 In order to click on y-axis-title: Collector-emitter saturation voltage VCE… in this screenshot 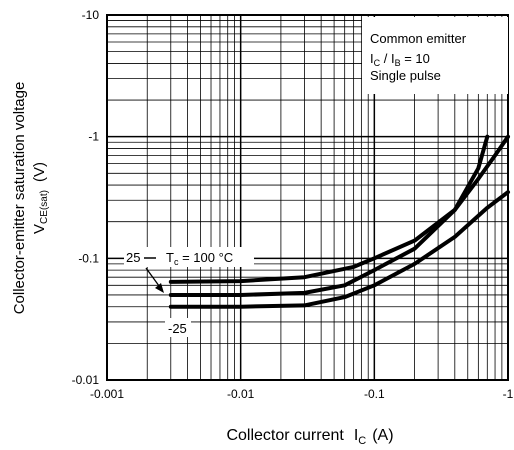, I will do `click(30, 198)`.